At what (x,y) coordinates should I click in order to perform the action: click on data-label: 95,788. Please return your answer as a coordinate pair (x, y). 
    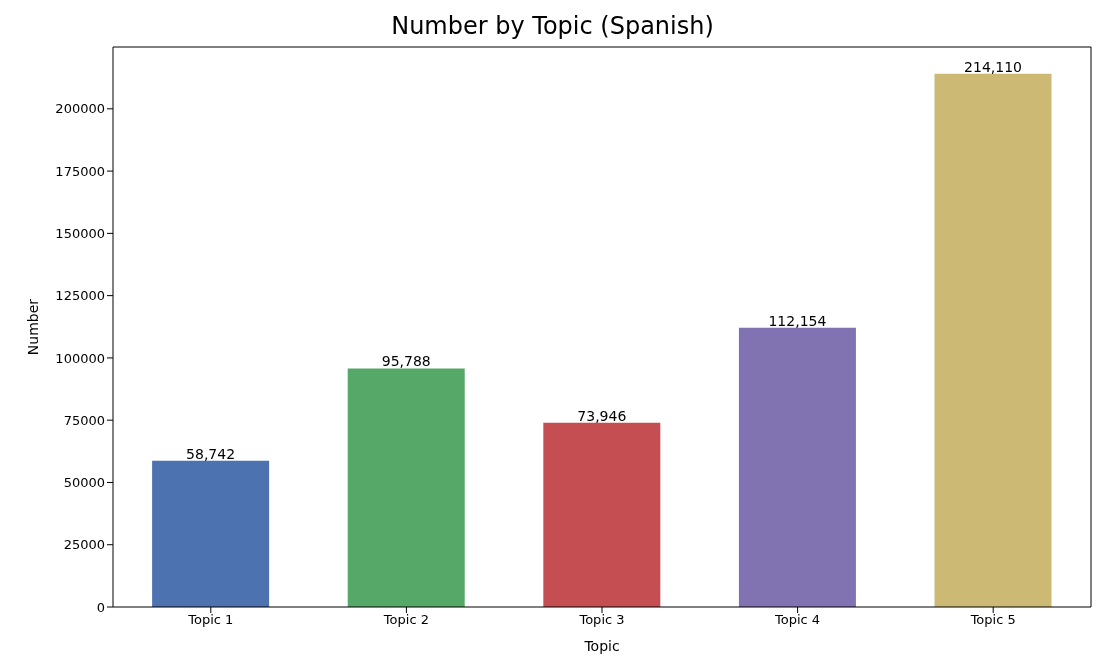
    Looking at the image, I should click on (406, 361).